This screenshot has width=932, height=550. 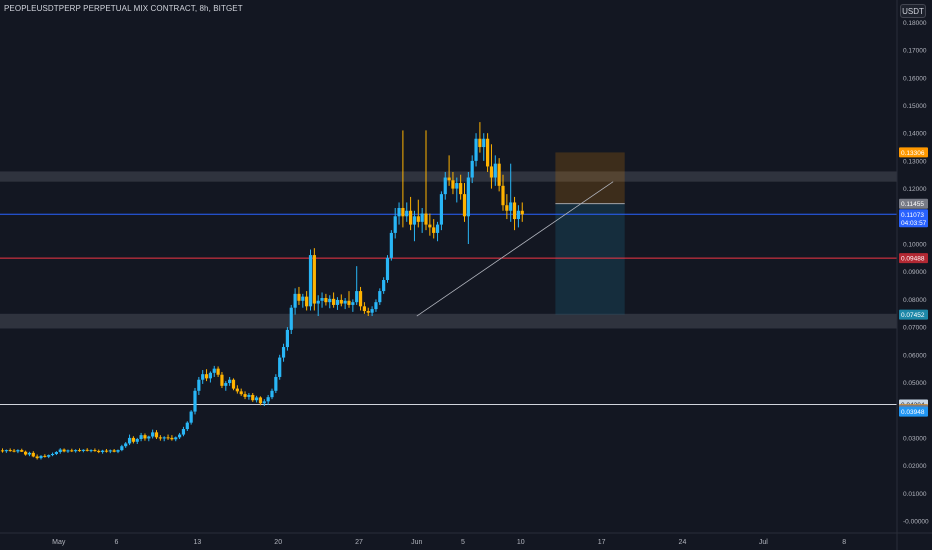 What do you see at coordinates (915, 189) in the screenshot?
I see `price-tick-label: 0.12000` at bounding box center [915, 189].